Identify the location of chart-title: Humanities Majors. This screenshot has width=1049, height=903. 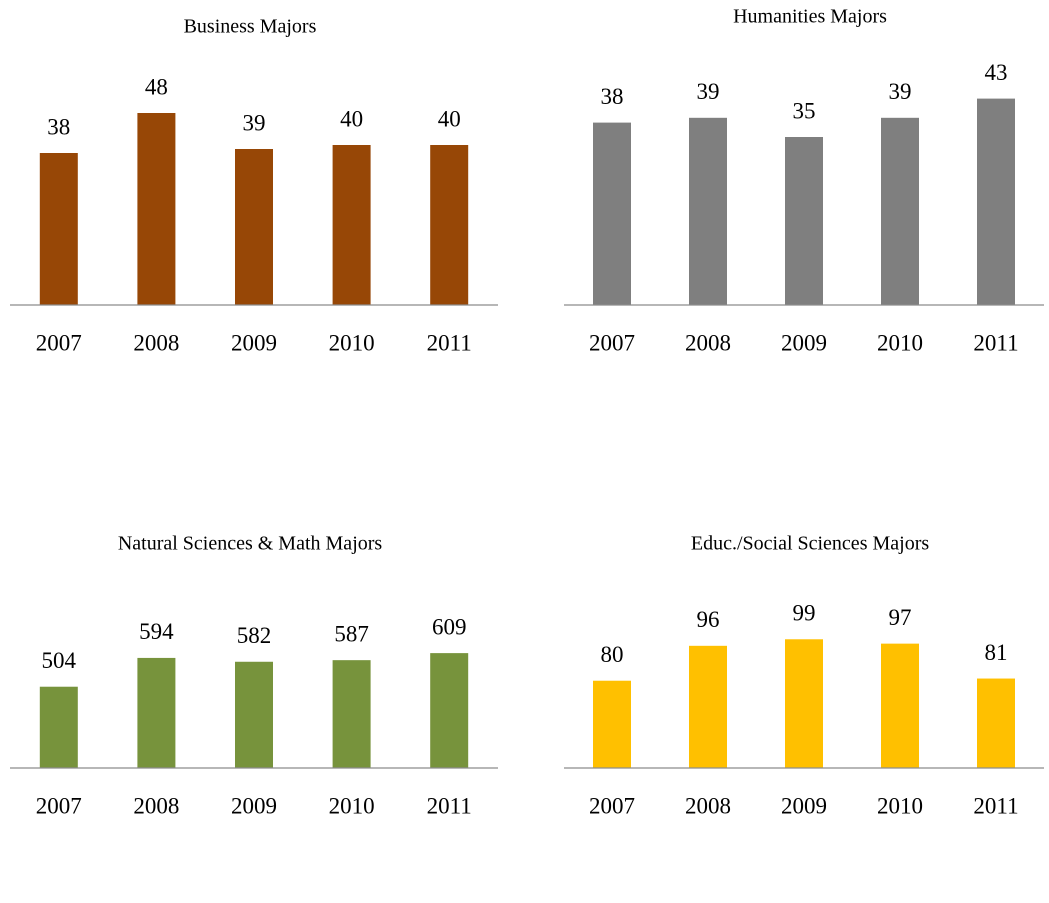
(810, 17).